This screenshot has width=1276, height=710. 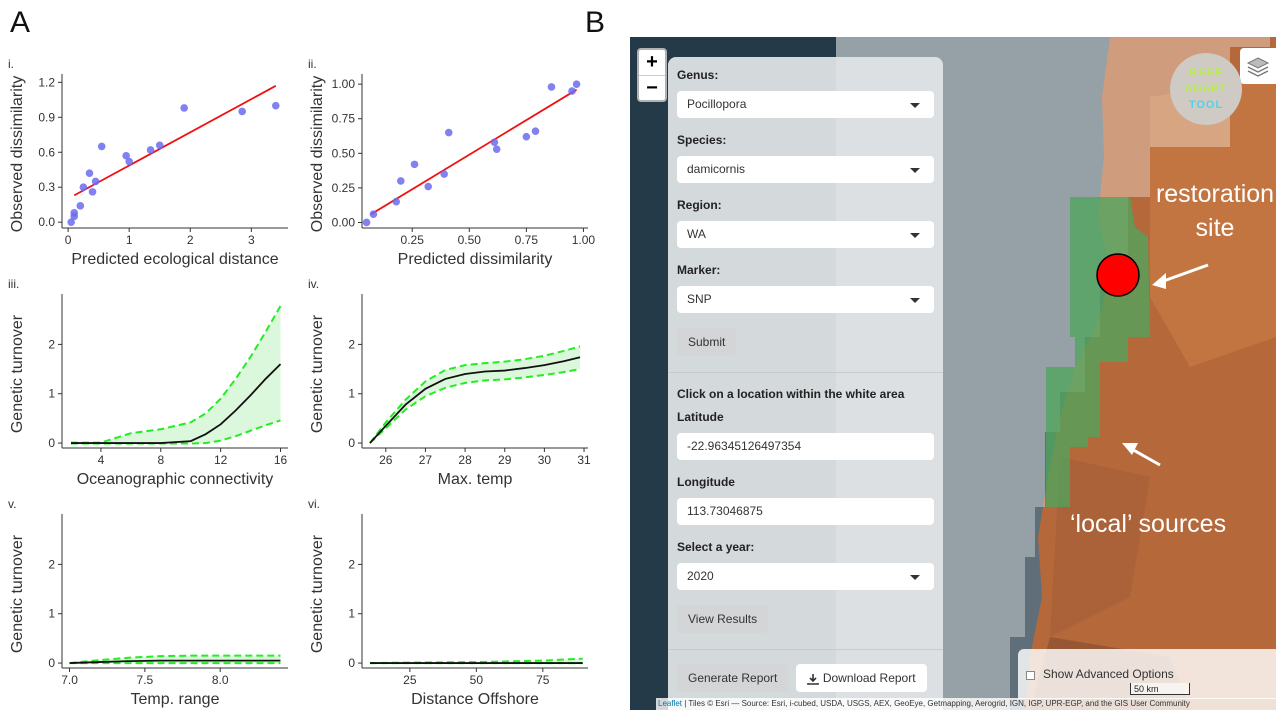 I want to click on x-tick-label: 2, so click(x=190, y=240).